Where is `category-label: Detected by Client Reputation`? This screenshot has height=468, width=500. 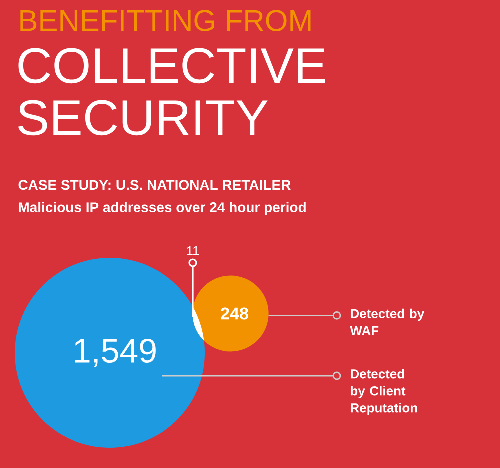
category-label: Detected by Client Reputation is located at coordinates (384, 392).